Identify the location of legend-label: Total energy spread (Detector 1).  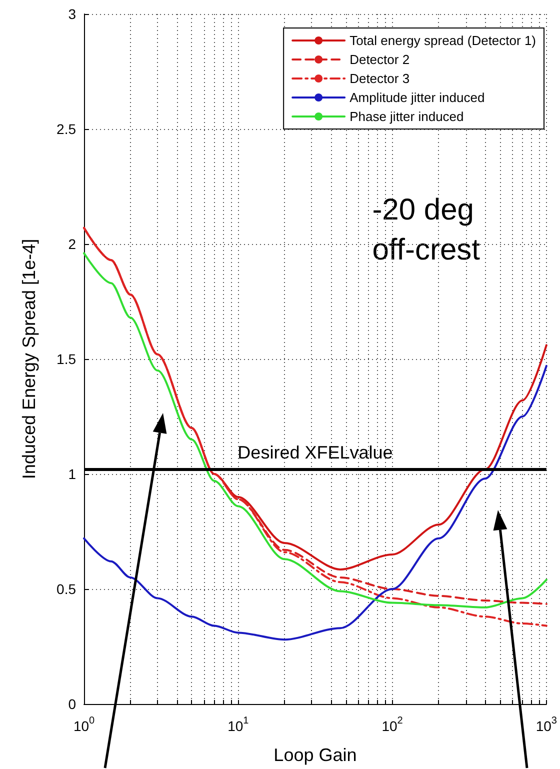
(443, 40).